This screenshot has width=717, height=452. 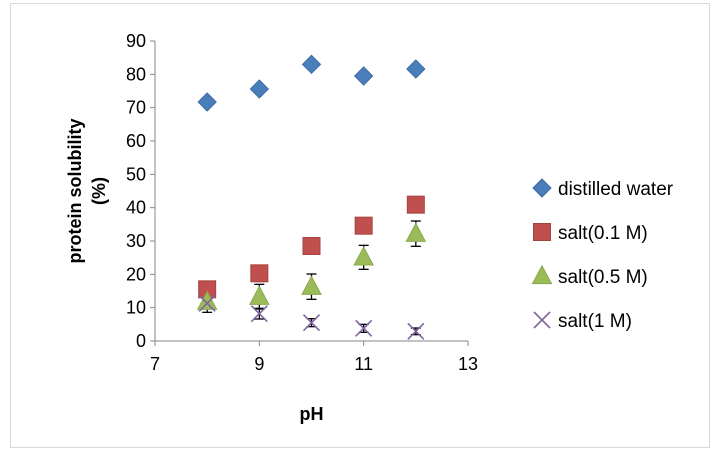 I want to click on legend-label: salt(0.1 M), so click(x=603, y=233).